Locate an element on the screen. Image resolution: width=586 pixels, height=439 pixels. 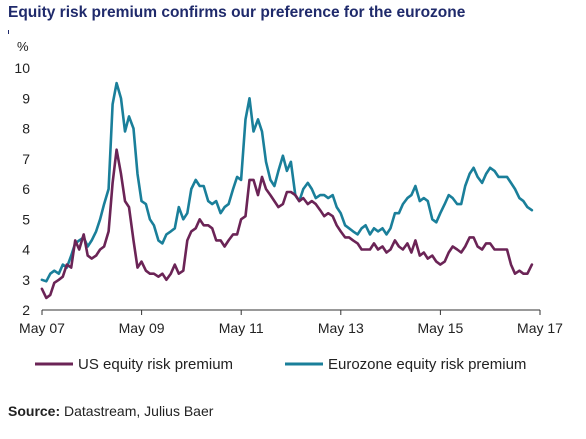
y-tick-label: 8 is located at coordinates (26, 129).